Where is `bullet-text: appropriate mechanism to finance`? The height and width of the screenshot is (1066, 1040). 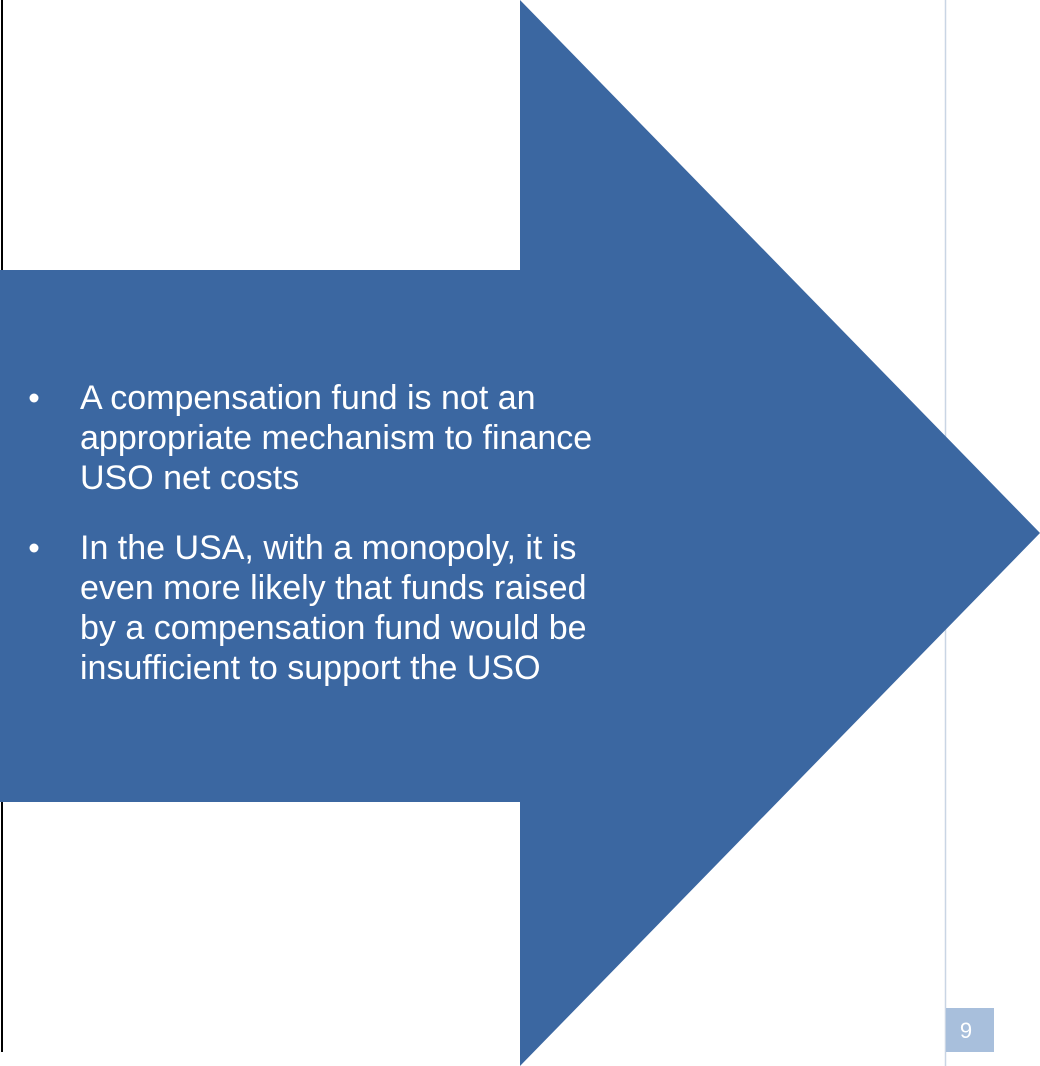 bullet-text: appropriate mechanism to finance is located at coordinates (336, 438).